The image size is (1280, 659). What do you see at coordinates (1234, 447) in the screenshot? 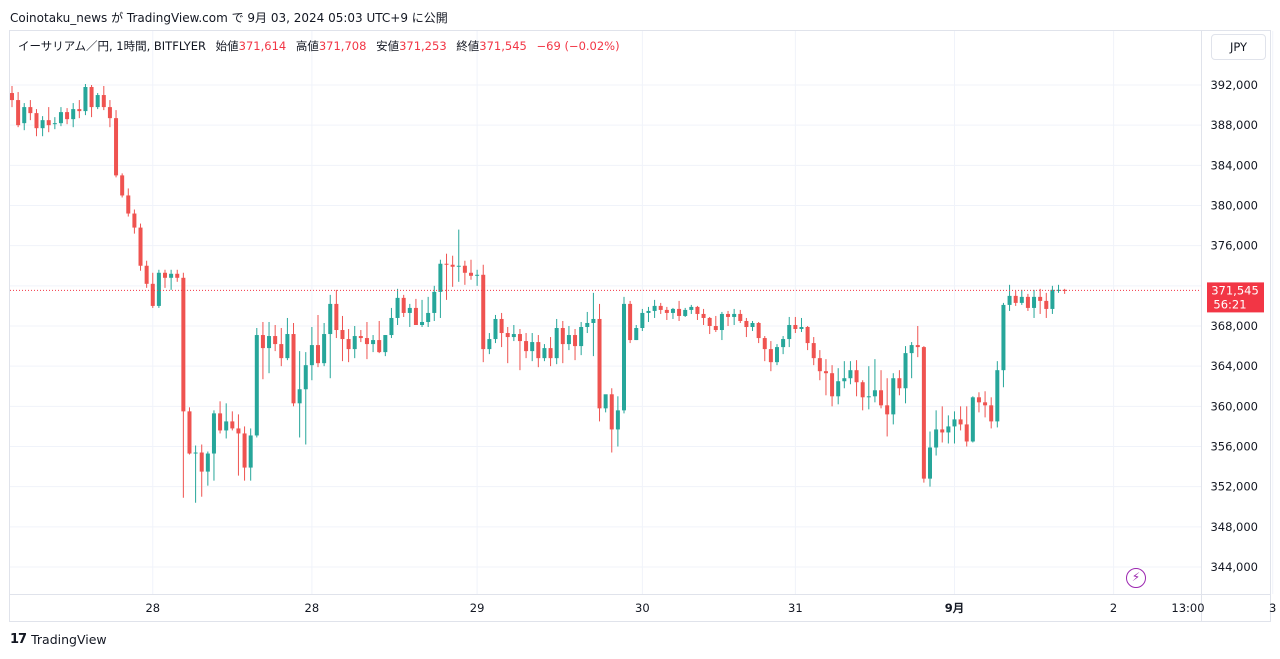
I see `y-tick-label: 356,000` at bounding box center [1234, 447].